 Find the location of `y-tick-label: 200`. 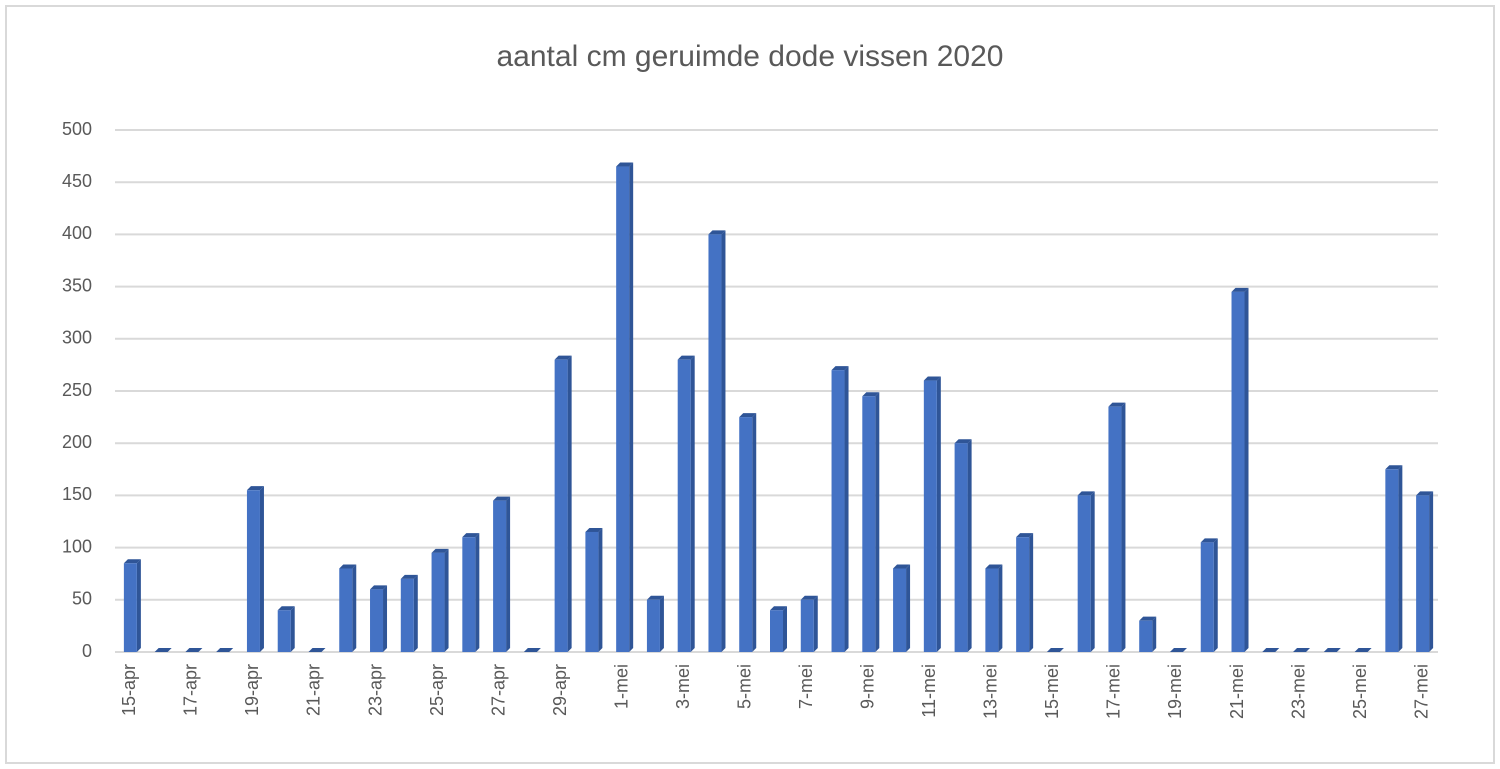

y-tick-label: 200 is located at coordinates (77, 442).